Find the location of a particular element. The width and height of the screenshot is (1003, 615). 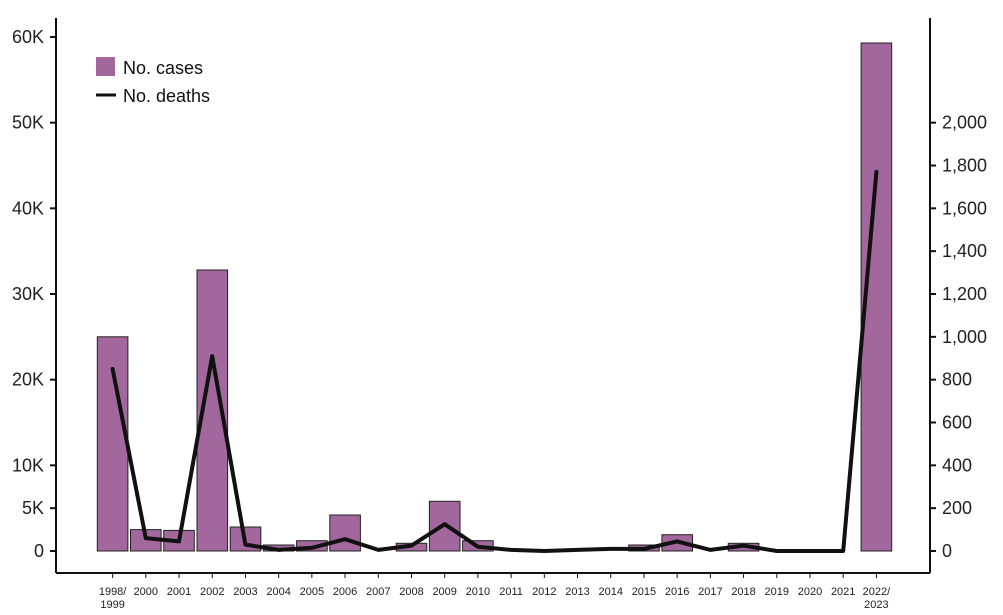

x-tick-label-15: 2014 is located at coordinates (610, 592).